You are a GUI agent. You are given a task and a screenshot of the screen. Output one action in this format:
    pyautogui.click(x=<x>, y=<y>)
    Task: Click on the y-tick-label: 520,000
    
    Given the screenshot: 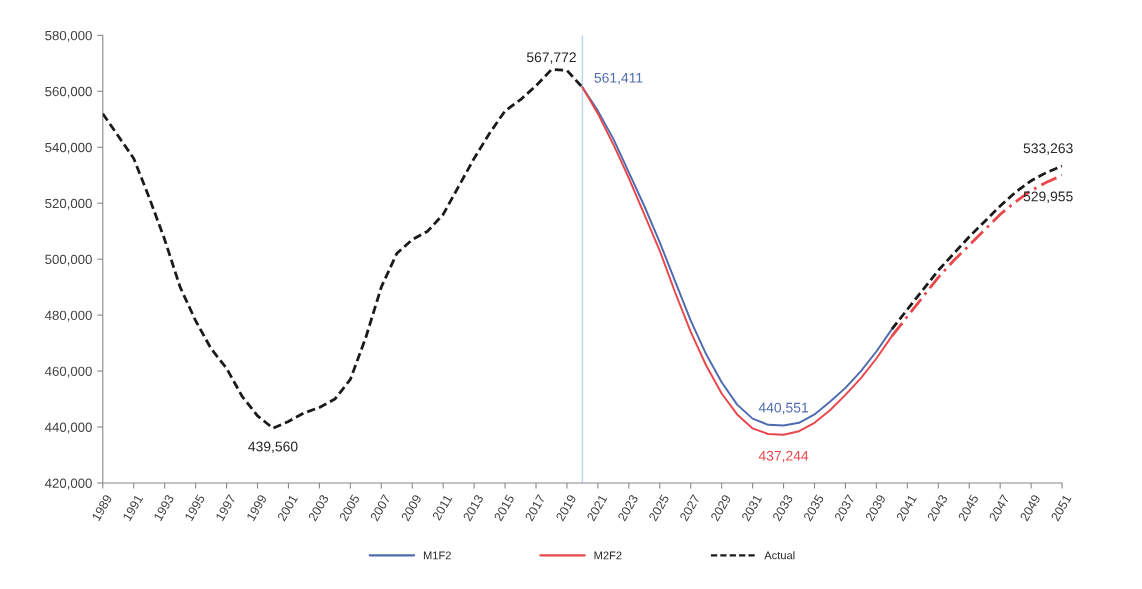 What is the action you would take?
    pyautogui.click(x=68, y=204)
    